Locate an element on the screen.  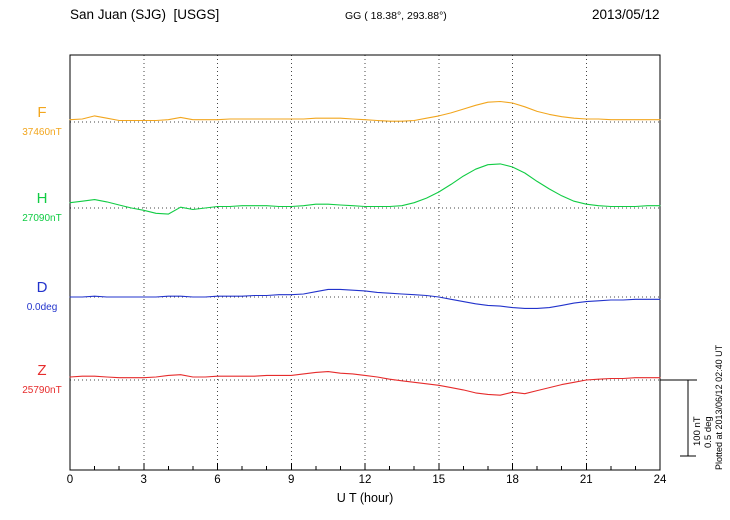
x-tick-label: 3 is located at coordinates (143, 480).